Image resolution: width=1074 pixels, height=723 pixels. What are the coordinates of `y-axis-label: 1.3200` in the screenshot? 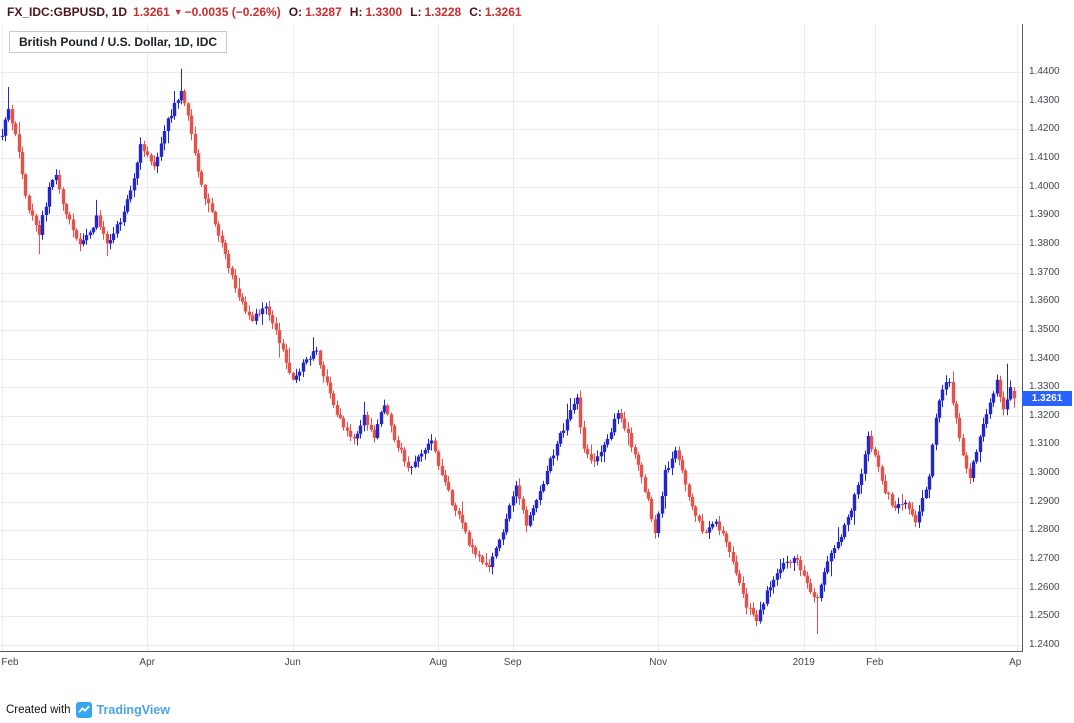 It's located at (1044, 415).